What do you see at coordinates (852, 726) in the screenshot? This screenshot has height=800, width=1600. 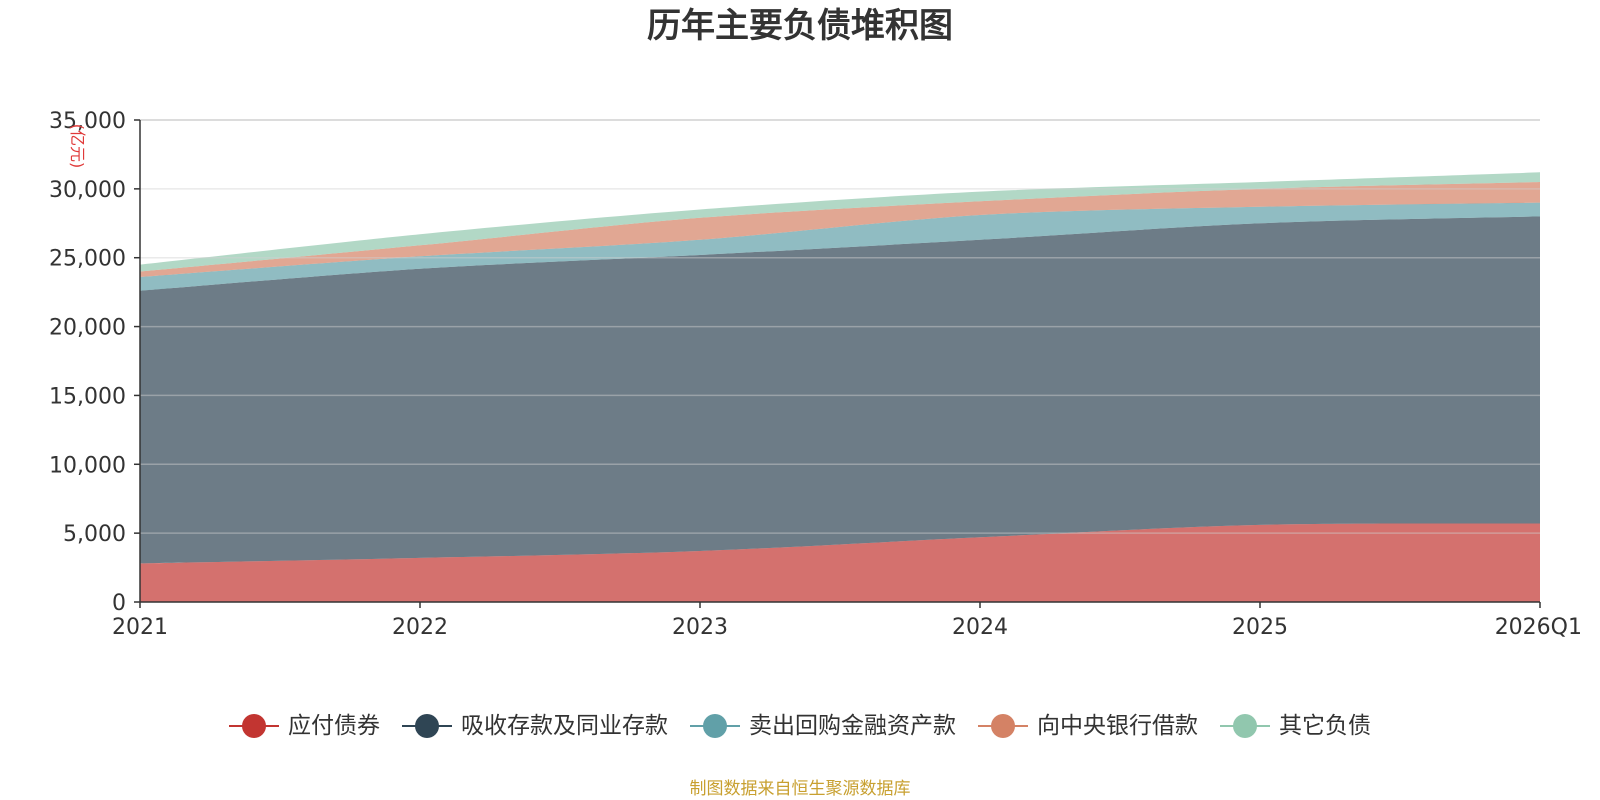 I see `legend-label: 卖出回购金融资产款` at bounding box center [852, 726].